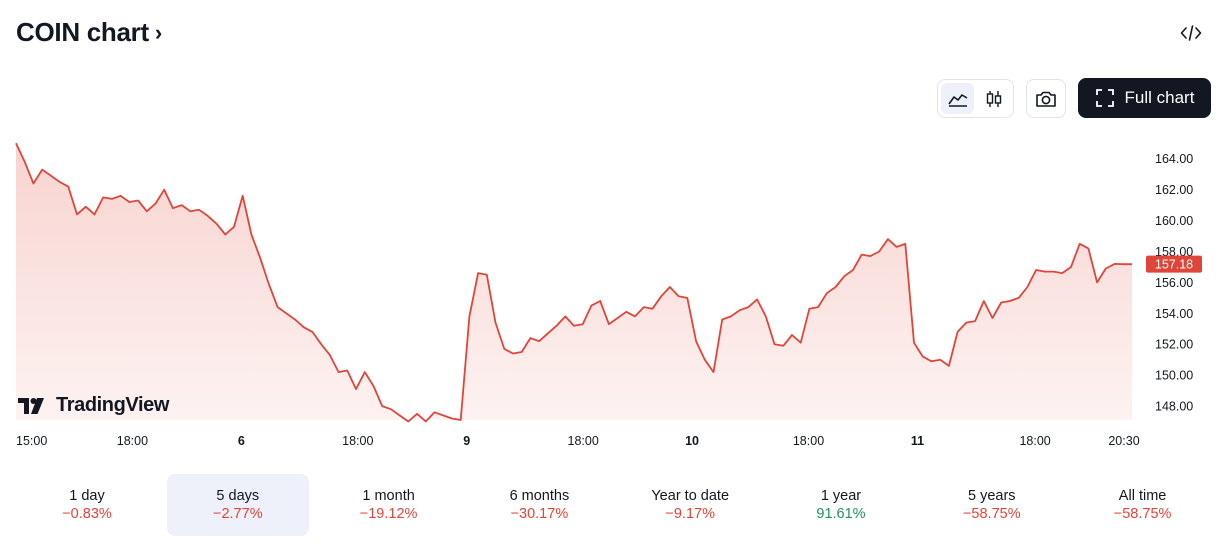  I want to click on last-price-tag, so click(1174, 264).